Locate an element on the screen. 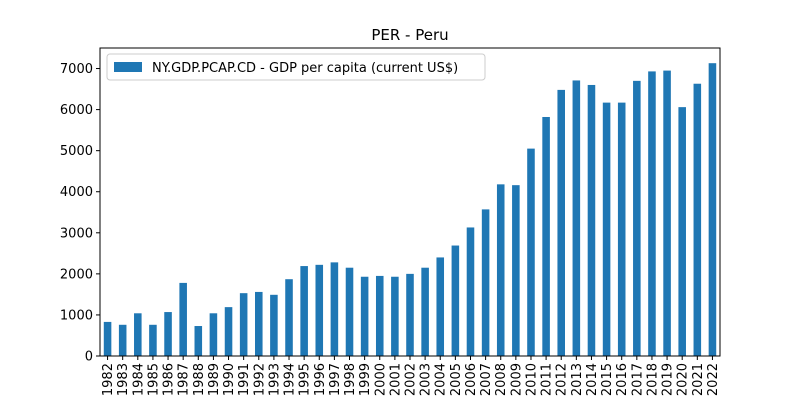 The height and width of the screenshot is (400, 800). x-tick-label: 1990 is located at coordinates (229, 379).